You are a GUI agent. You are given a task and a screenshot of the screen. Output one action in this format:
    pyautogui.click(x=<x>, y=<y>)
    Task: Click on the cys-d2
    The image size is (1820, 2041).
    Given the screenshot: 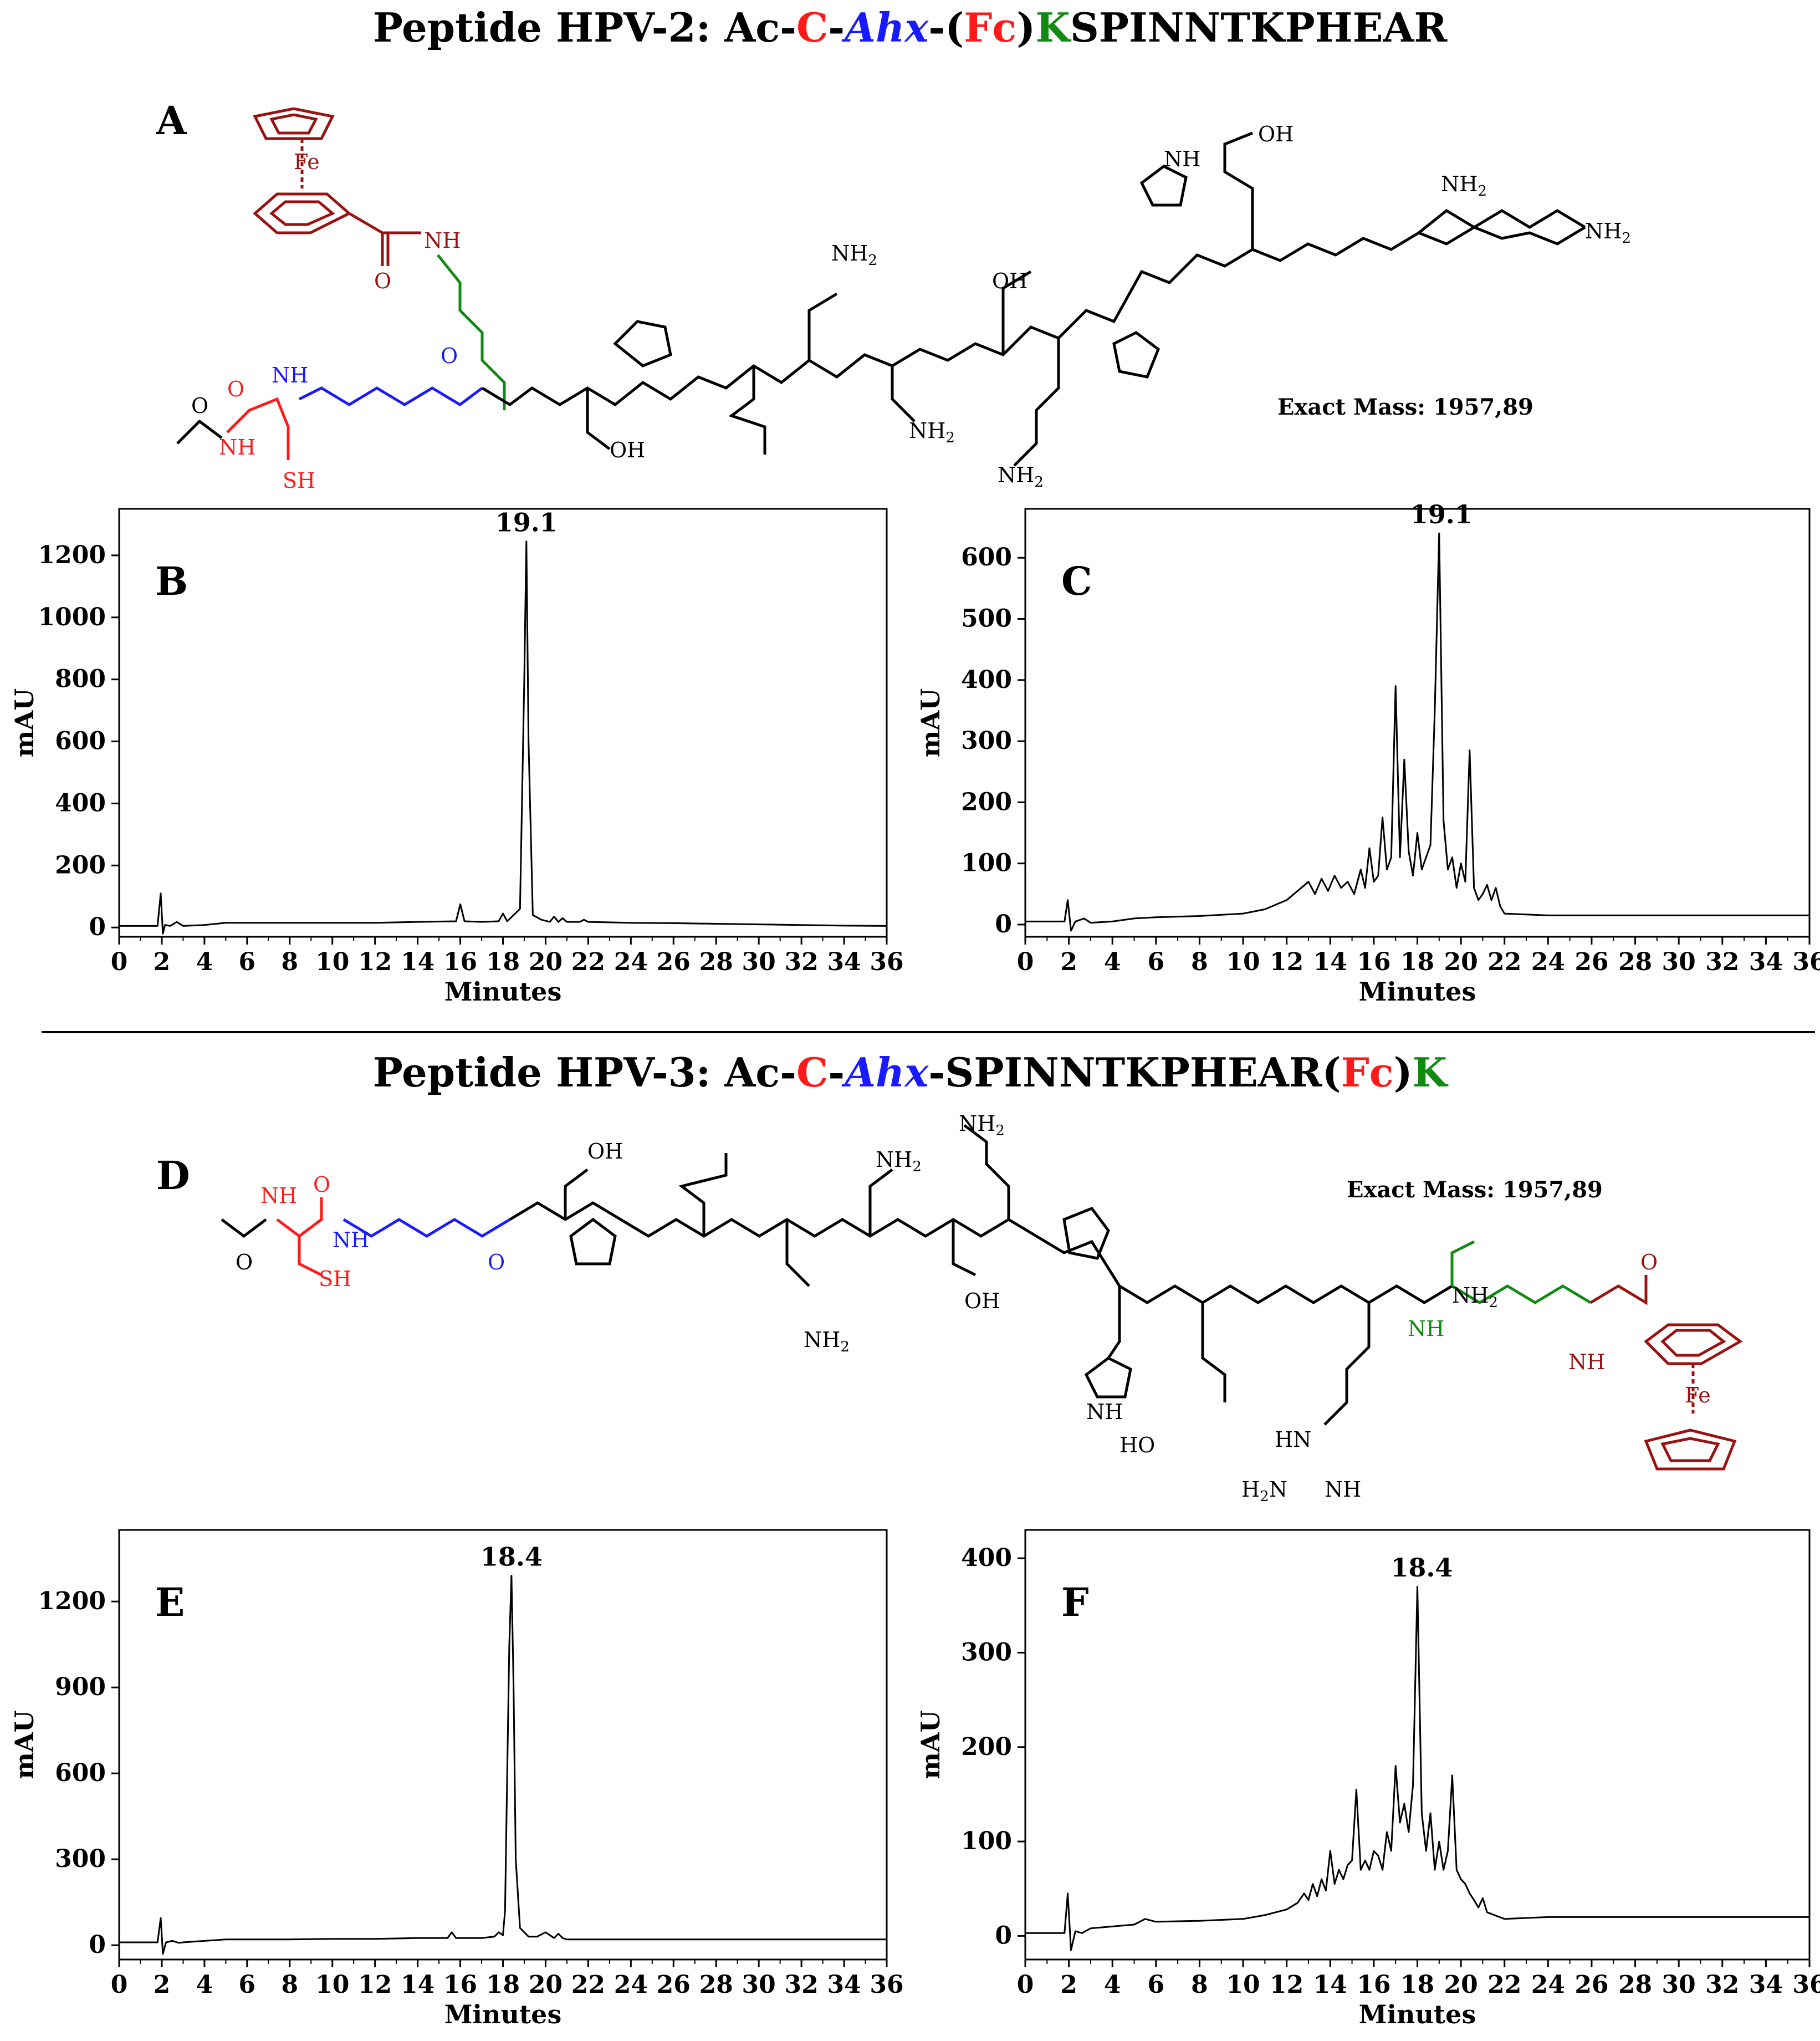 What is the action you would take?
    pyautogui.click(x=310, y=1256)
    